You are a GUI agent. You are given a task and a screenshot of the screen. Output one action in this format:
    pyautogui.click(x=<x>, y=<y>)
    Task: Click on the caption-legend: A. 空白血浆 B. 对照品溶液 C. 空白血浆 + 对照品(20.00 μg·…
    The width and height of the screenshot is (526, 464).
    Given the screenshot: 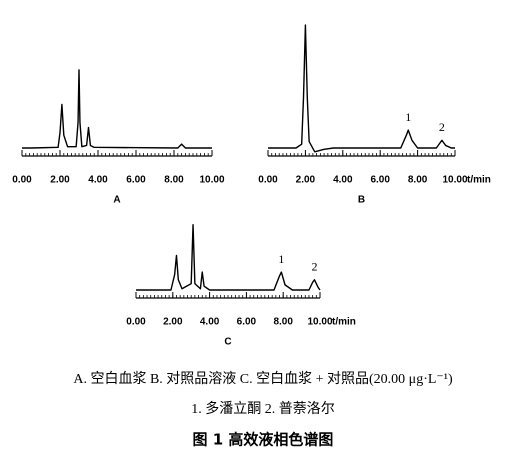 What is the action you would take?
    pyautogui.click(x=263, y=379)
    